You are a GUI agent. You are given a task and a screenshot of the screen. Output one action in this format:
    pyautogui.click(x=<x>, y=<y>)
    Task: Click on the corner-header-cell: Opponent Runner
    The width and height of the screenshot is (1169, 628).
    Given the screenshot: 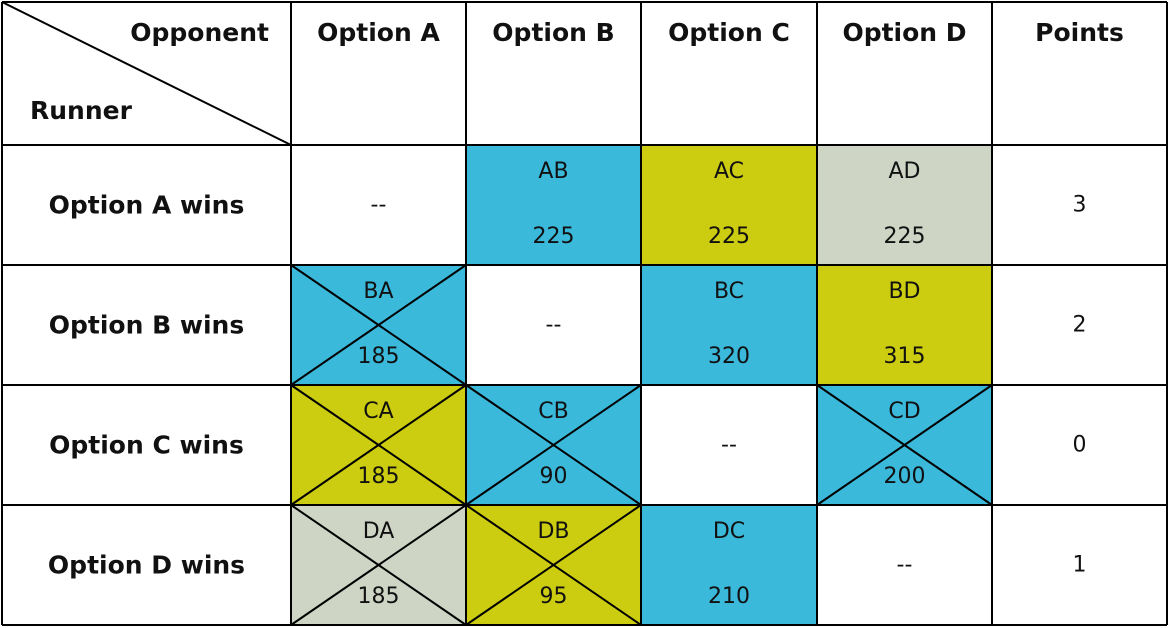 What is the action you would take?
    pyautogui.click(x=146, y=73)
    